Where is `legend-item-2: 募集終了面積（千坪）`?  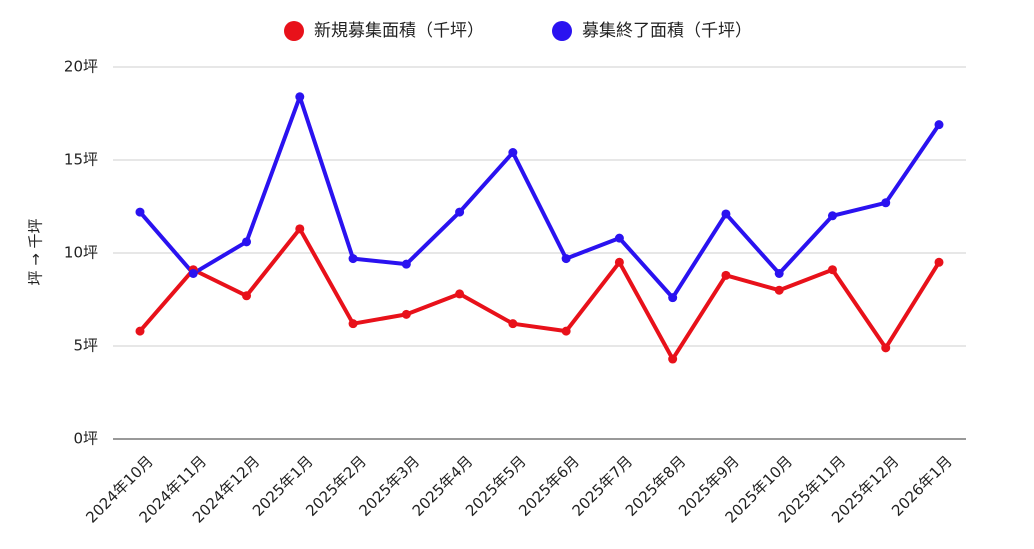
legend-item-2: 募集終了面積（千坪） is located at coordinates (652, 31).